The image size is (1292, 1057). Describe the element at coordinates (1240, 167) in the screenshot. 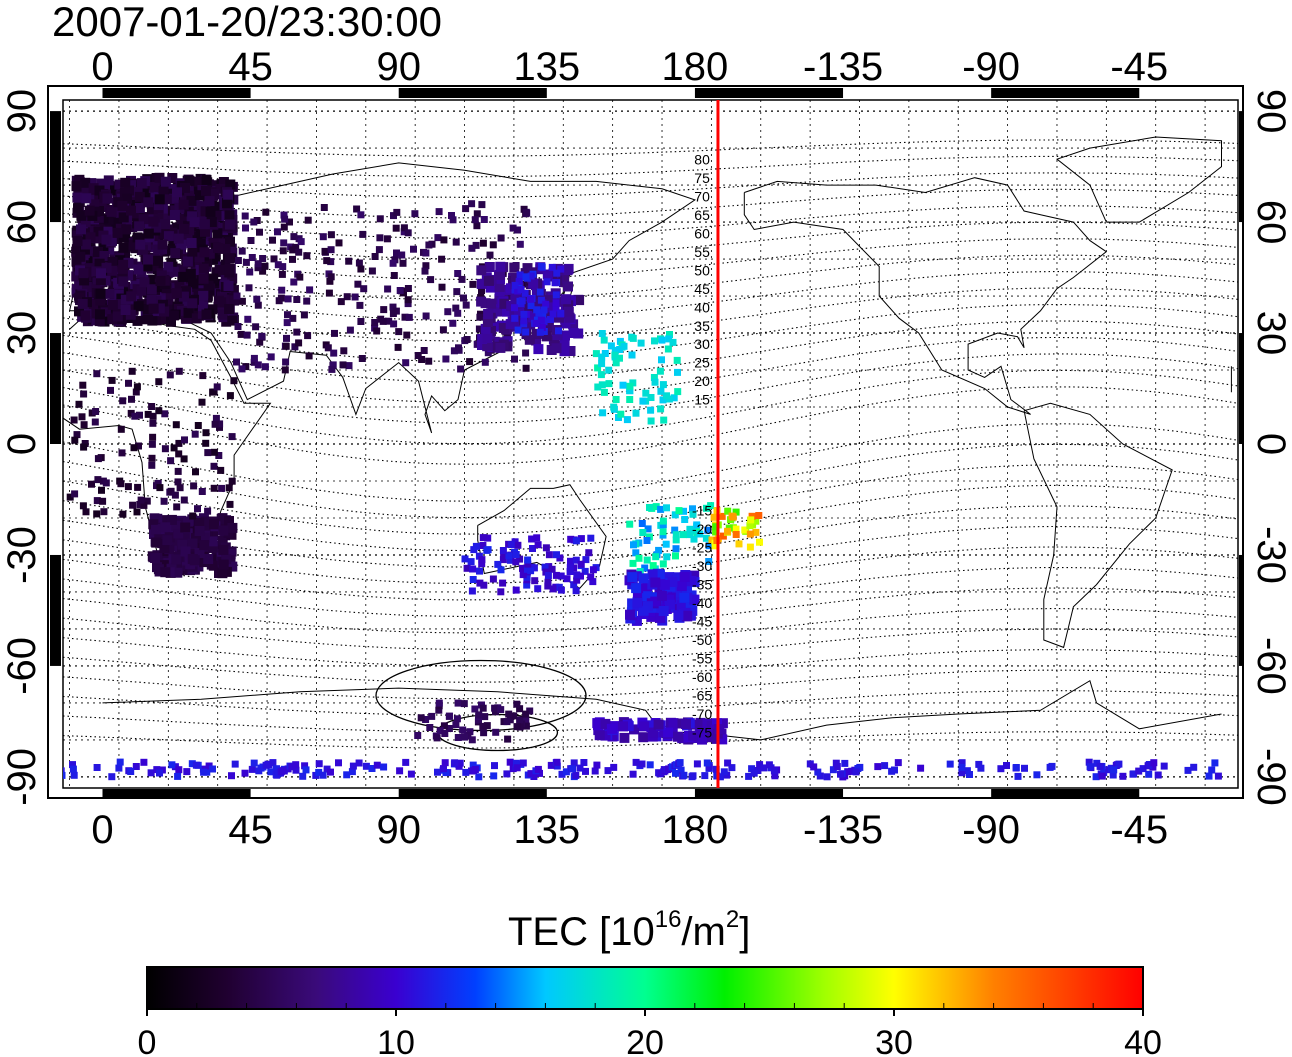

I see `frame-bar-right` at that location.